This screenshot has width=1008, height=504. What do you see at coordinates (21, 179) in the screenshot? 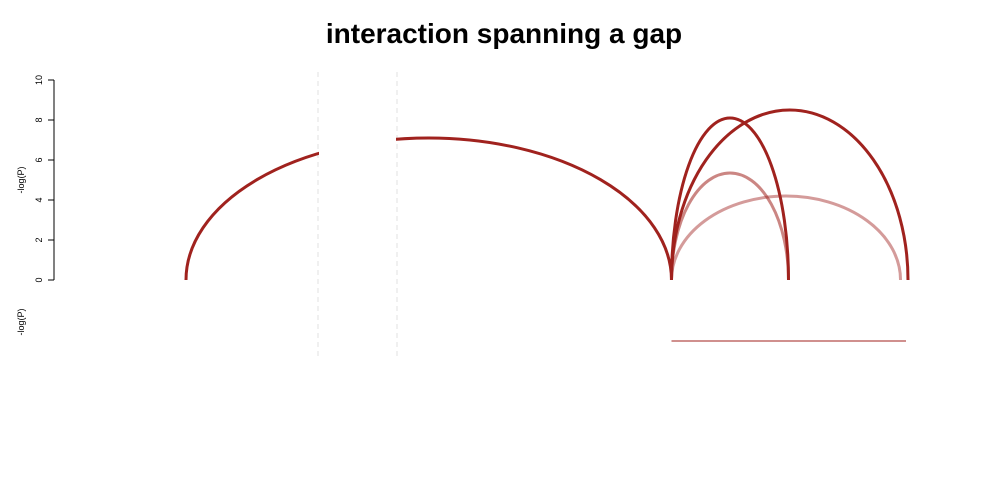
I see `y-axis-label: -log(P)` at bounding box center [21, 179].